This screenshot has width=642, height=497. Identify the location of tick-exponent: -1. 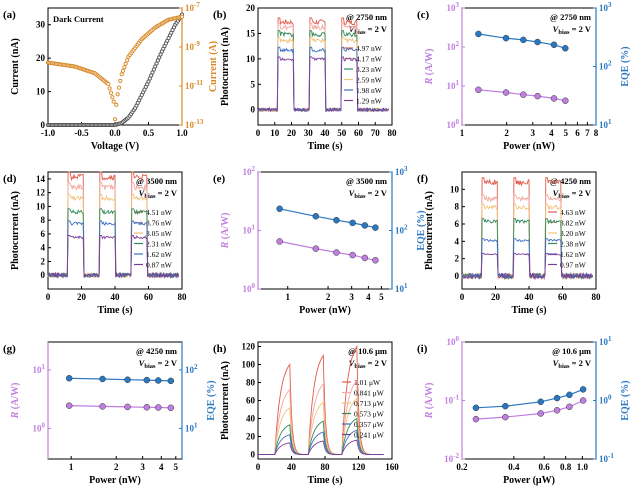
(456, 398).